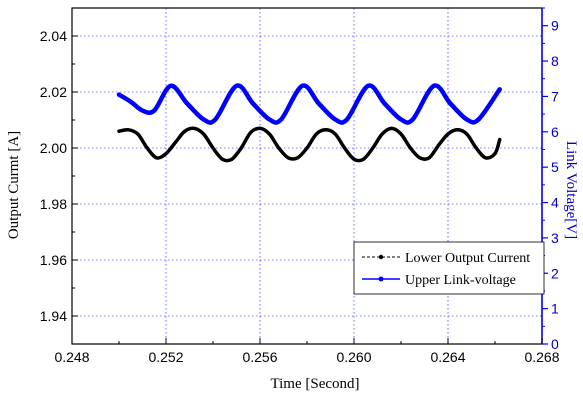 The width and height of the screenshot is (583, 399). I want to click on legend: Lower Output Current Upper Link-voltage, so click(449, 268).